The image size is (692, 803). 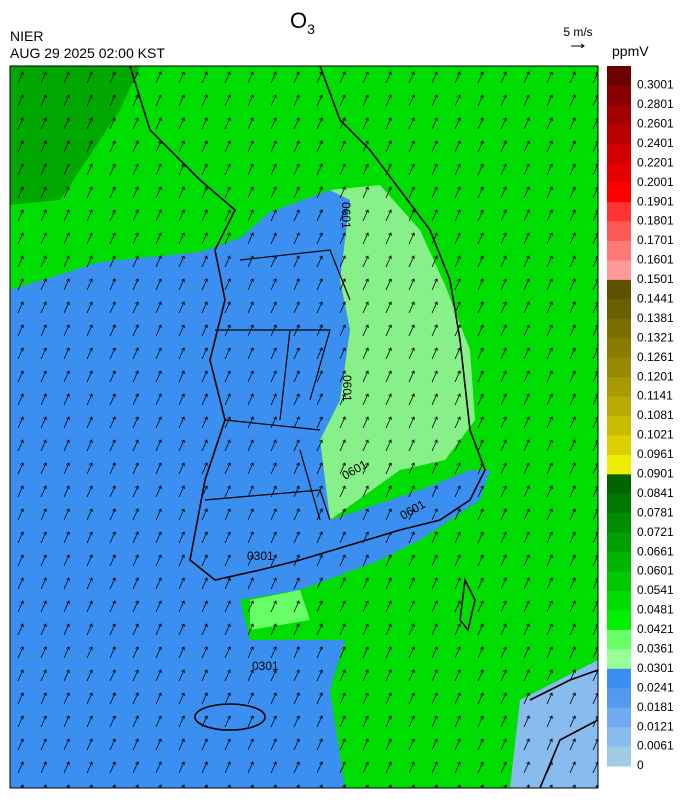 What do you see at coordinates (655, 707) in the screenshot?
I see `colorbar-tick-label: 0.0181` at bounding box center [655, 707].